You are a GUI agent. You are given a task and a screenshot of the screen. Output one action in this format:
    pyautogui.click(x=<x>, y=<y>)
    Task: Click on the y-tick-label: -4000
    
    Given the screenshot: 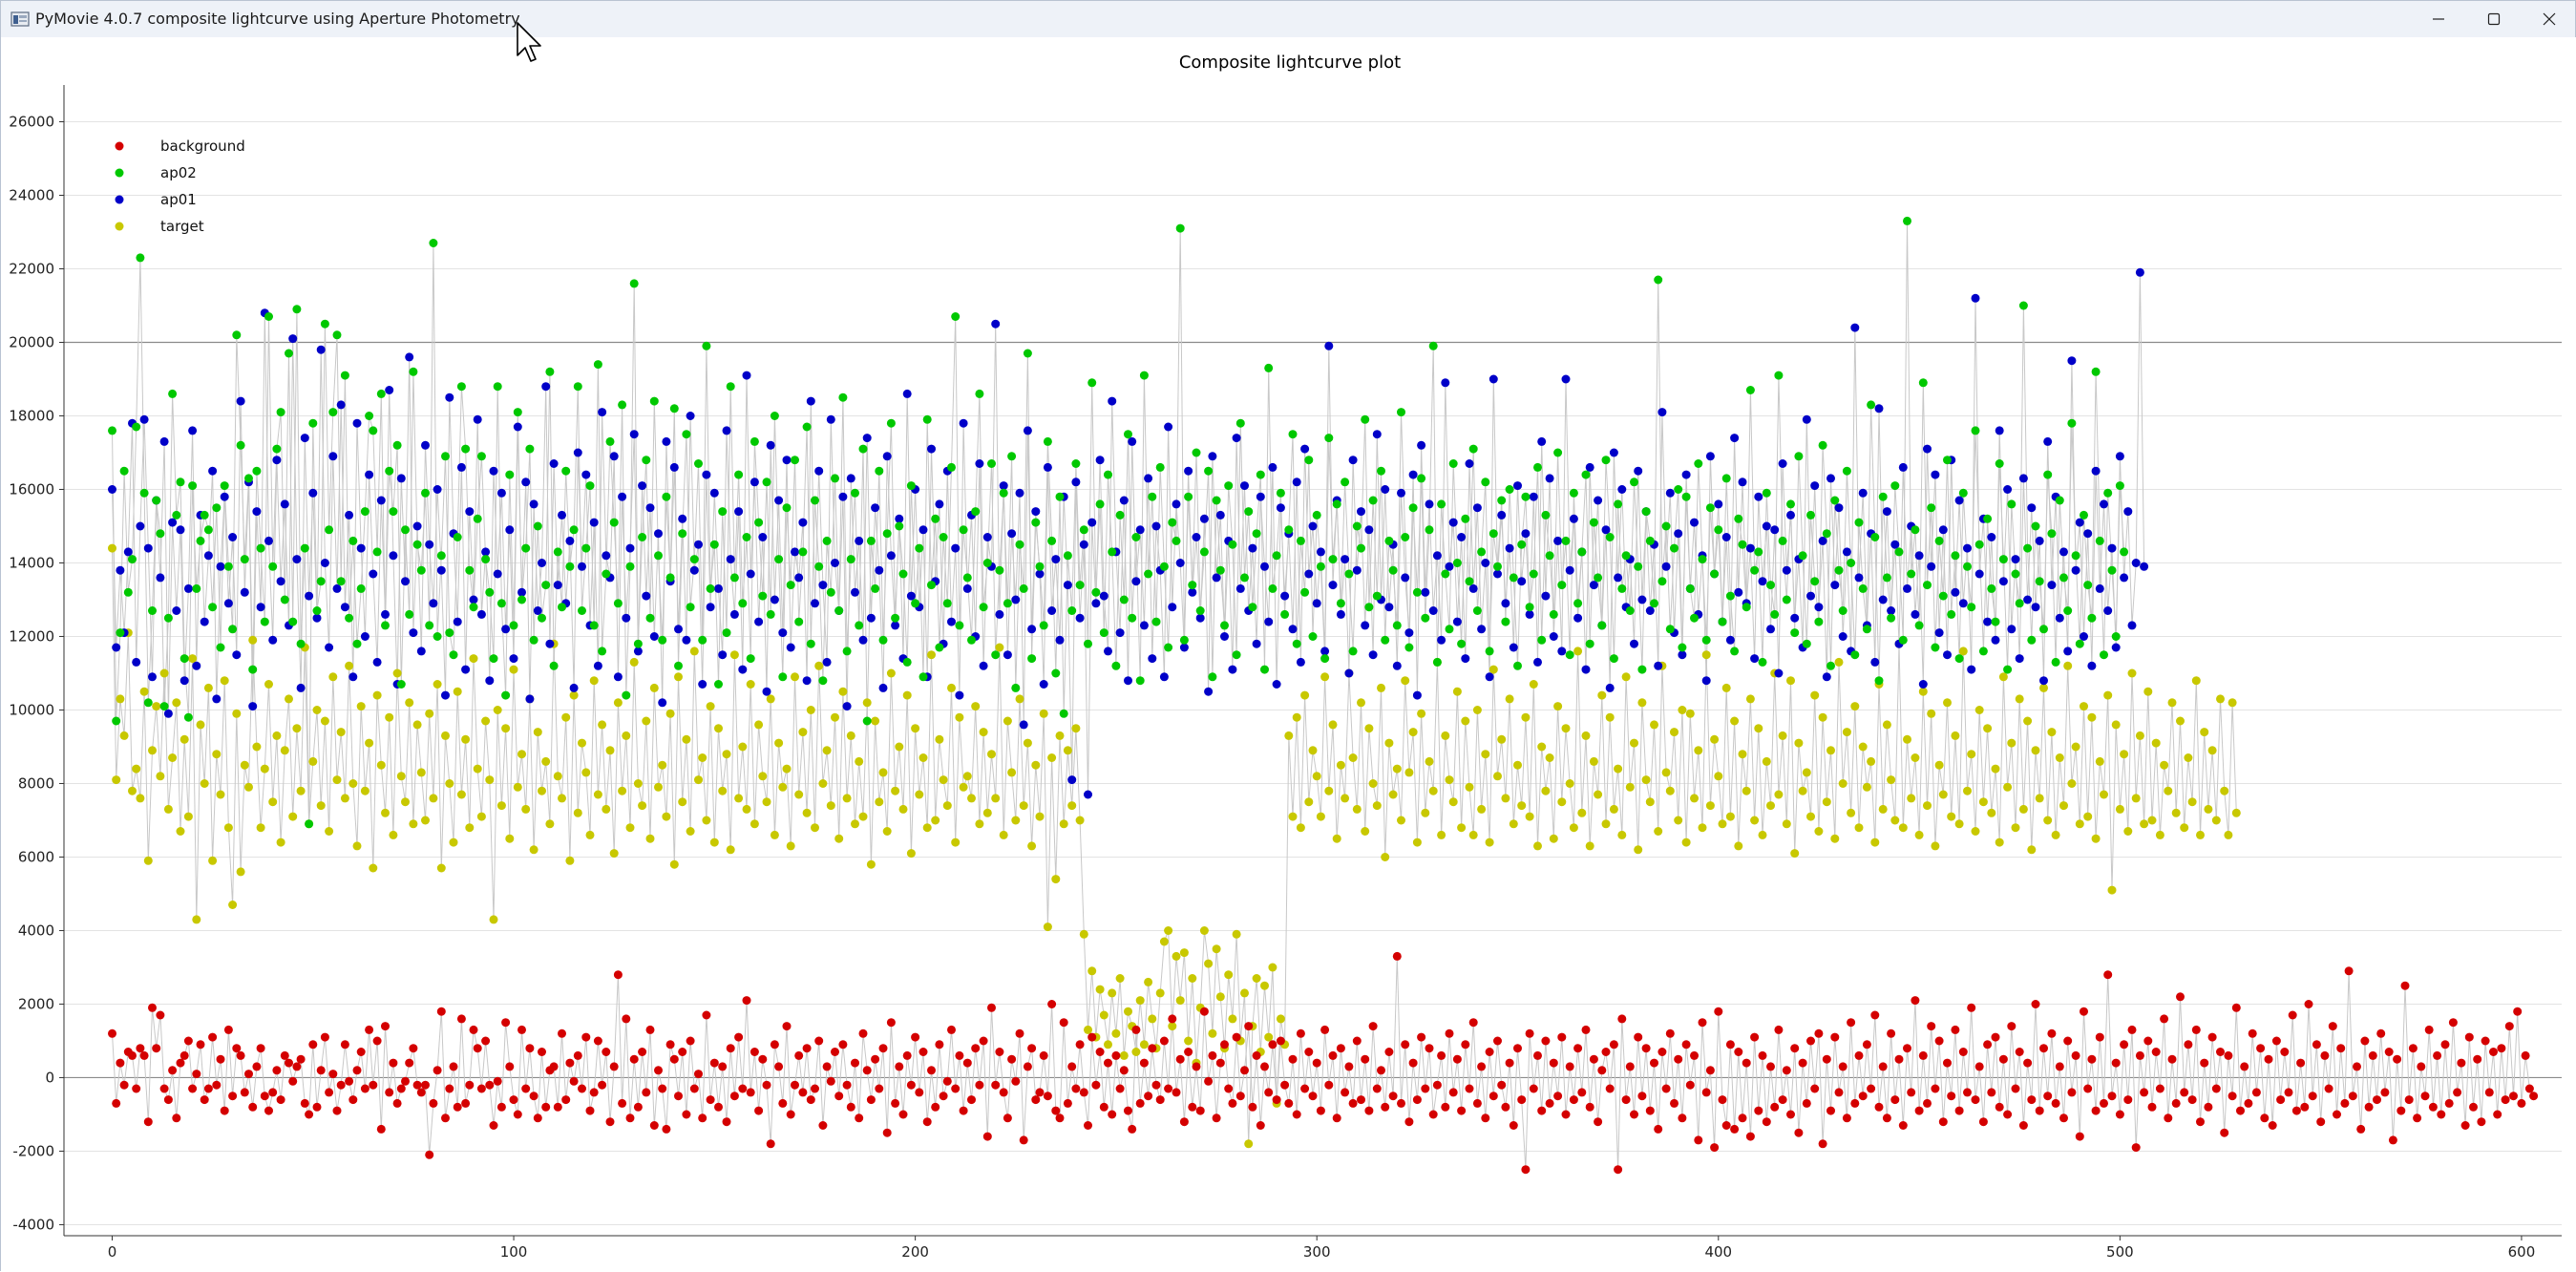 What is the action you would take?
    pyautogui.click(x=33, y=1224)
    